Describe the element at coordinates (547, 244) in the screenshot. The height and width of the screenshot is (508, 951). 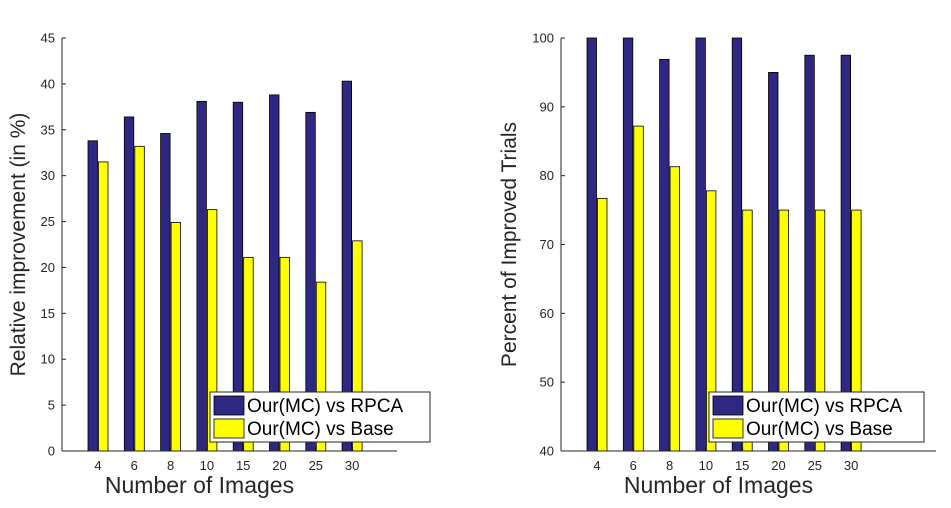
I see `y-tick-label: 70` at that location.